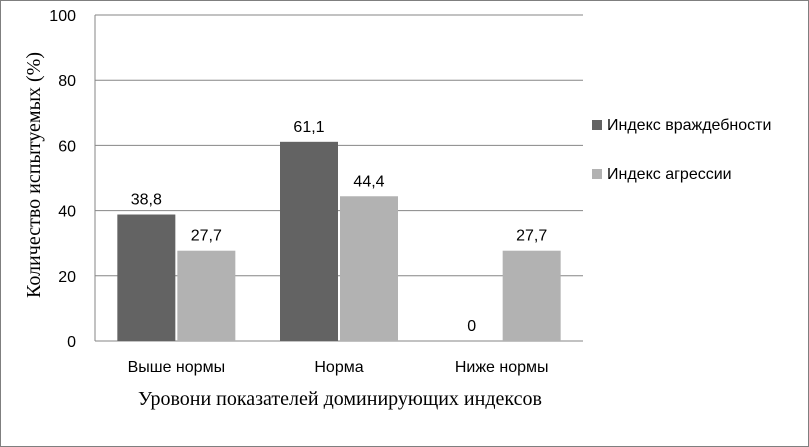  I want to click on data-label: 61,1, so click(308, 127).